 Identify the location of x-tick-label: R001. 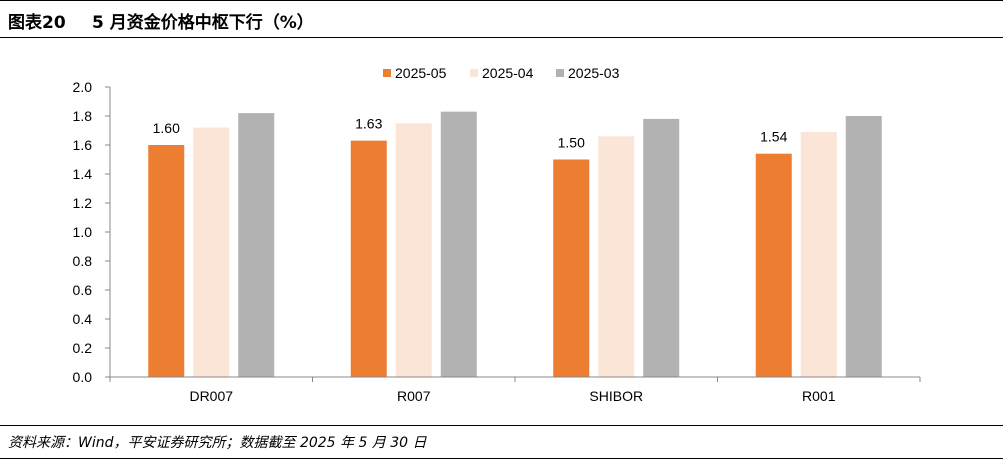
(819, 396).